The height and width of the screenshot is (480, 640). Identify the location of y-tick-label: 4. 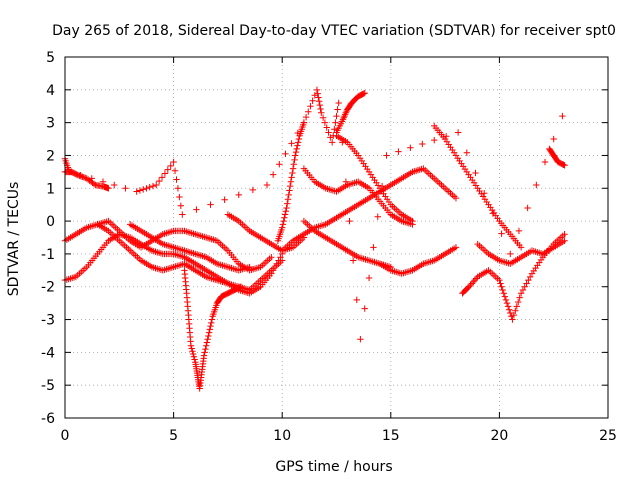
(50, 91).